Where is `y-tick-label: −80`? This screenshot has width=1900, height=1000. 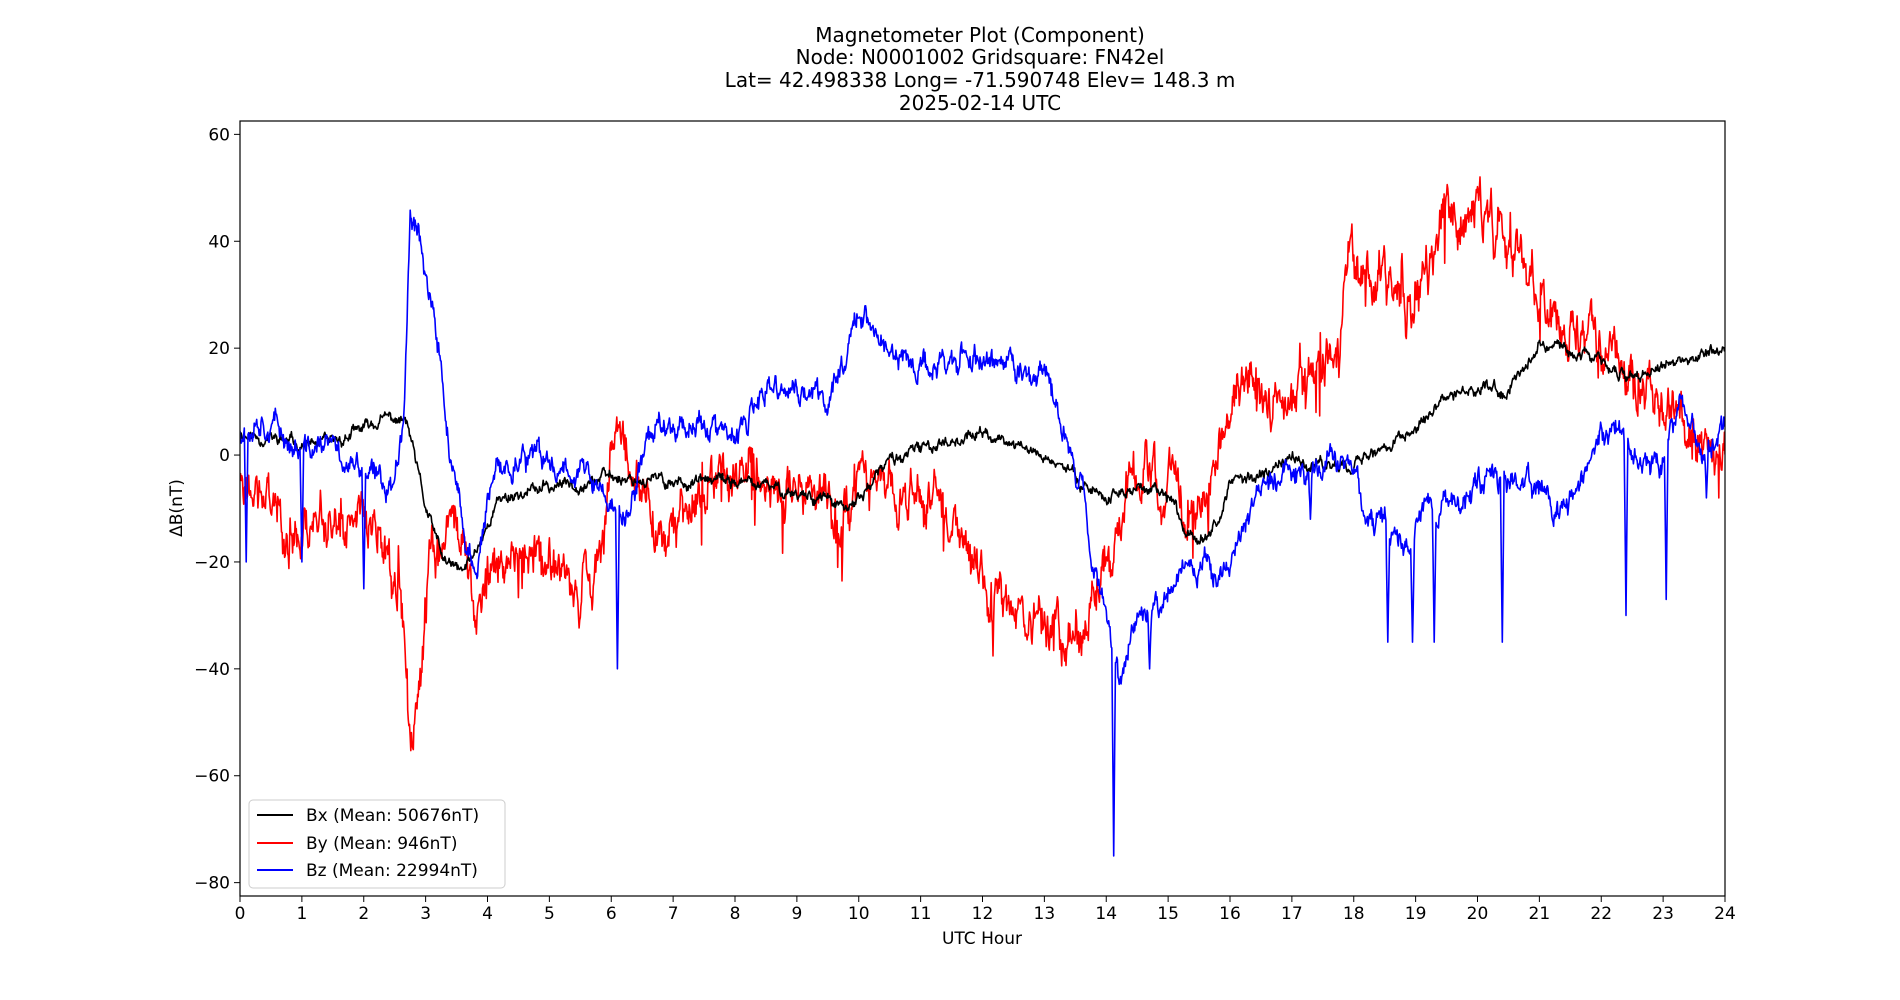
y-tick-label: −80 is located at coordinates (212, 884).